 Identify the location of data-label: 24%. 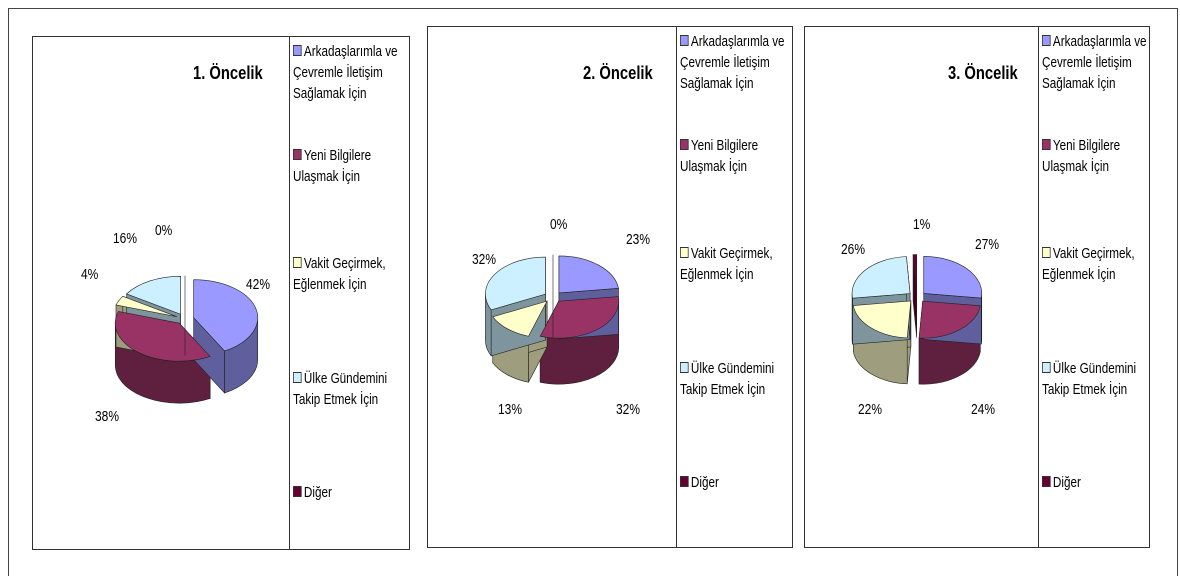
(983, 409).